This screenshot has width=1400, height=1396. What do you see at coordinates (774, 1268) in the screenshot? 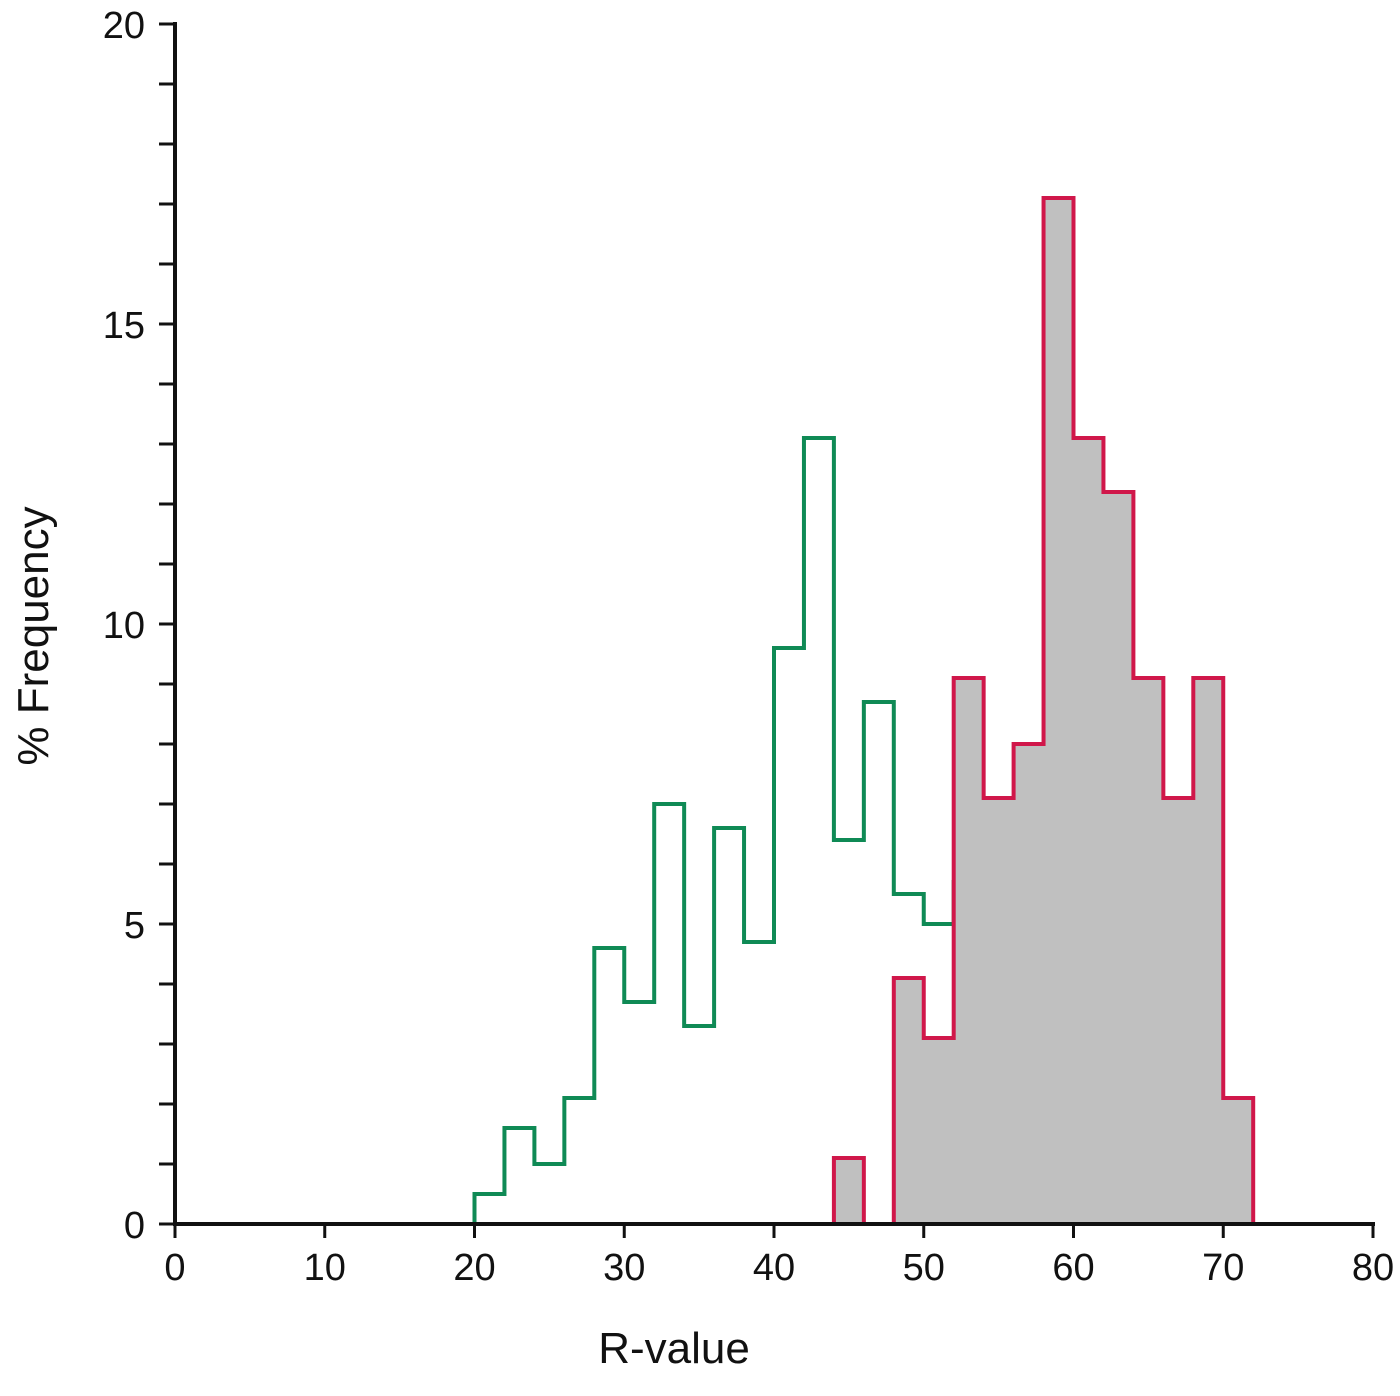
I see `x-tick-label: 40` at bounding box center [774, 1268].